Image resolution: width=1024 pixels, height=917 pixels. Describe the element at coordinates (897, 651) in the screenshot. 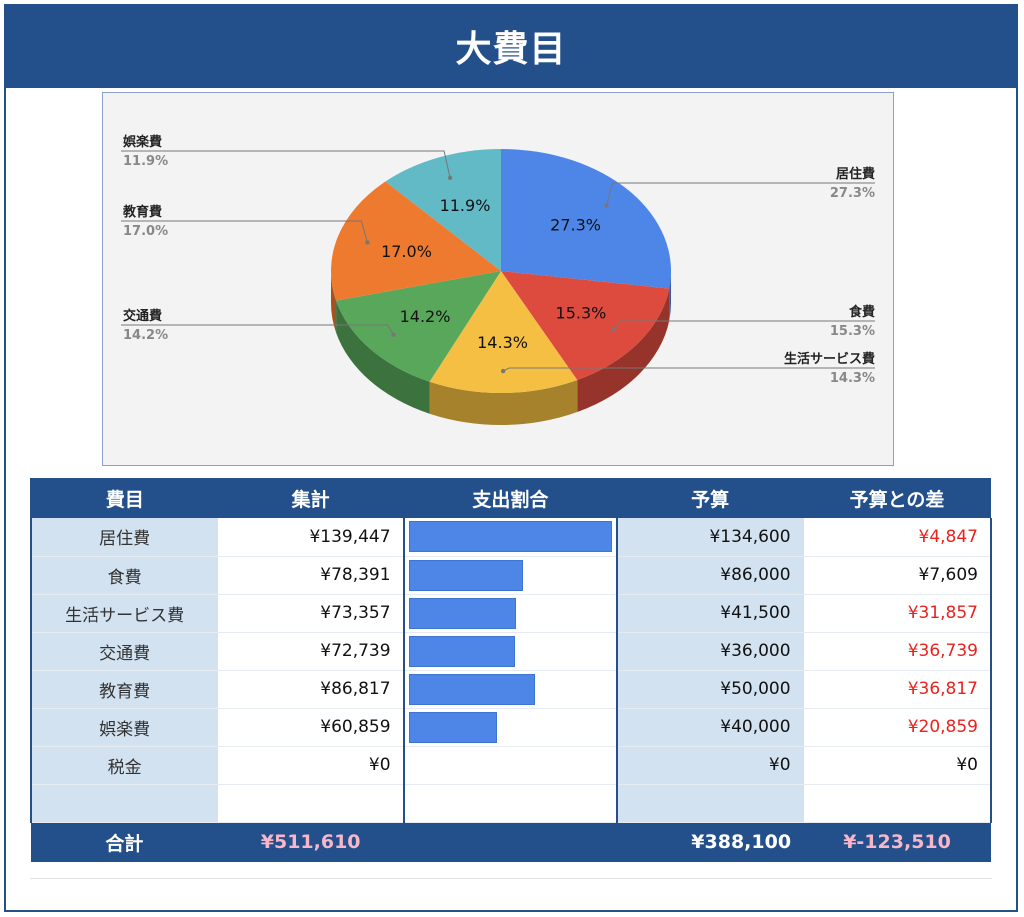

I see `row-diff: ¥36,739` at that location.